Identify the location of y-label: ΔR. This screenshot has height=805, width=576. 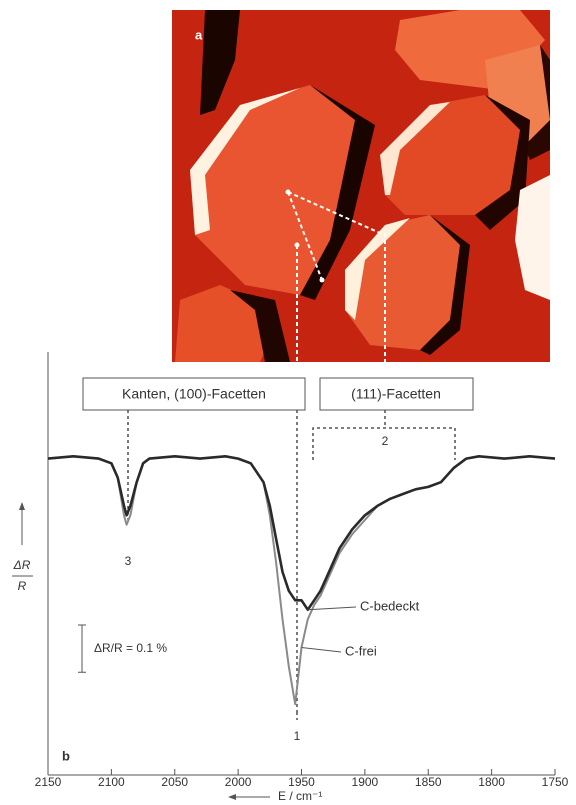
(22, 565).